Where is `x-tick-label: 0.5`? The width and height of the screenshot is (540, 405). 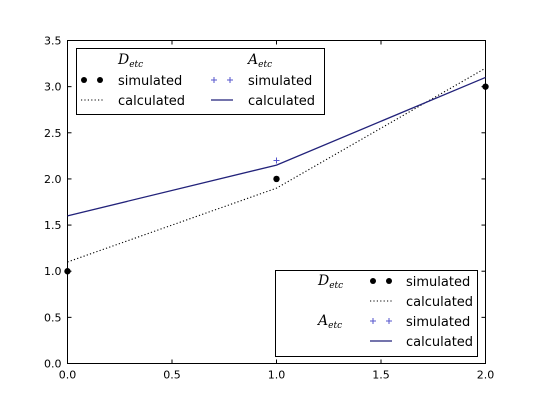
x-tick-label: 0.5 is located at coordinates (172, 375).